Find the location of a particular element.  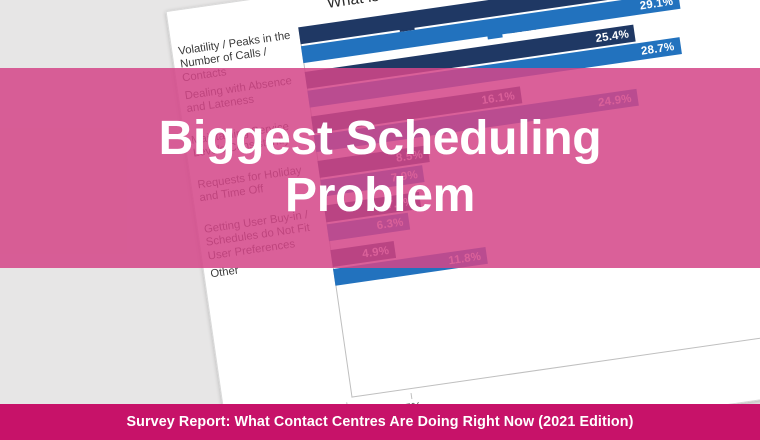

bar-value-label: 29.1% is located at coordinates (656, 6).